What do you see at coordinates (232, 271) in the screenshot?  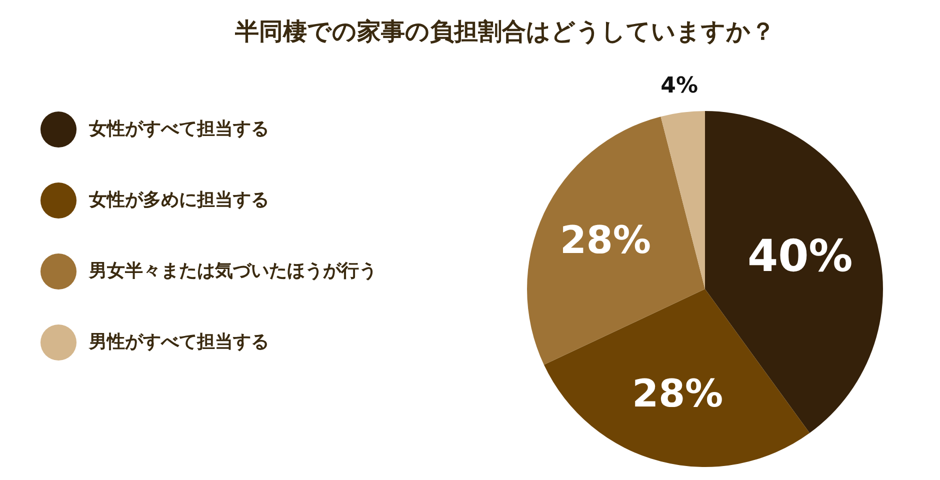 I see `legend-label: 男女半々または気づいたほうが行う` at bounding box center [232, 271].